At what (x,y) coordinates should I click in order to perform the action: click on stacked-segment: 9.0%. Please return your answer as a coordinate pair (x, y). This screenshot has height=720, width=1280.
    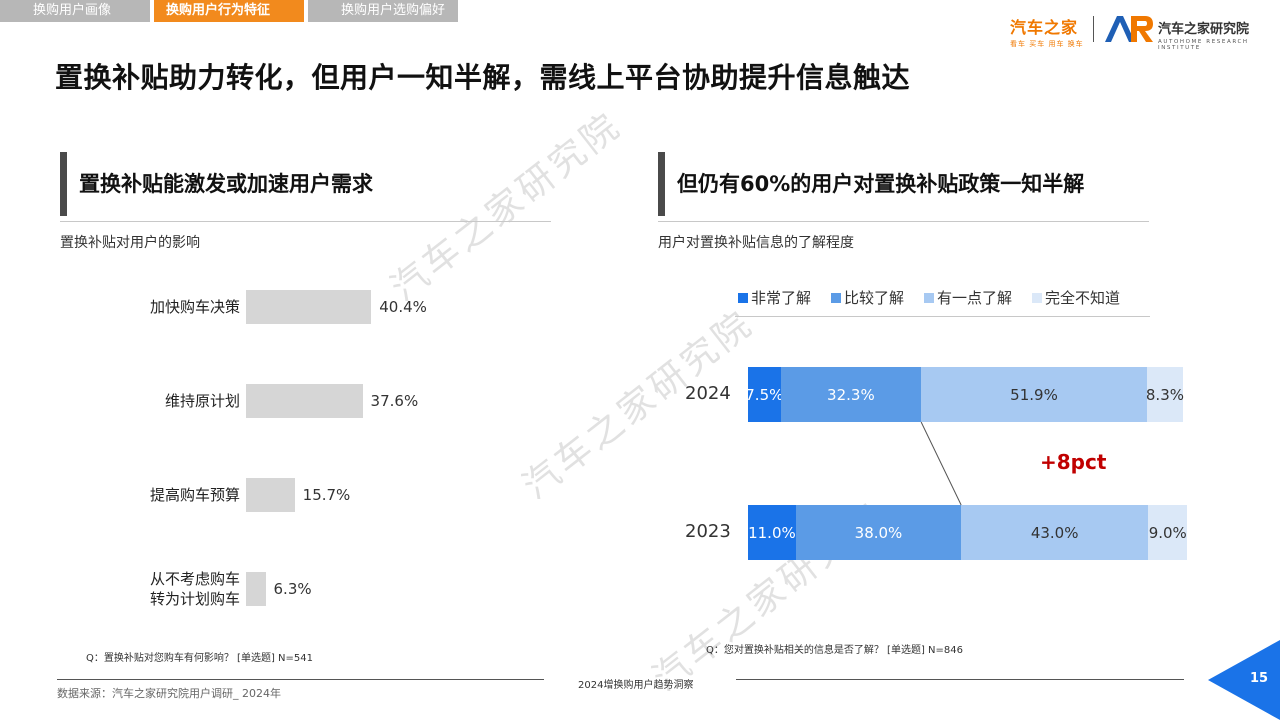
    Looking at the image, I should click on (1168, 532).